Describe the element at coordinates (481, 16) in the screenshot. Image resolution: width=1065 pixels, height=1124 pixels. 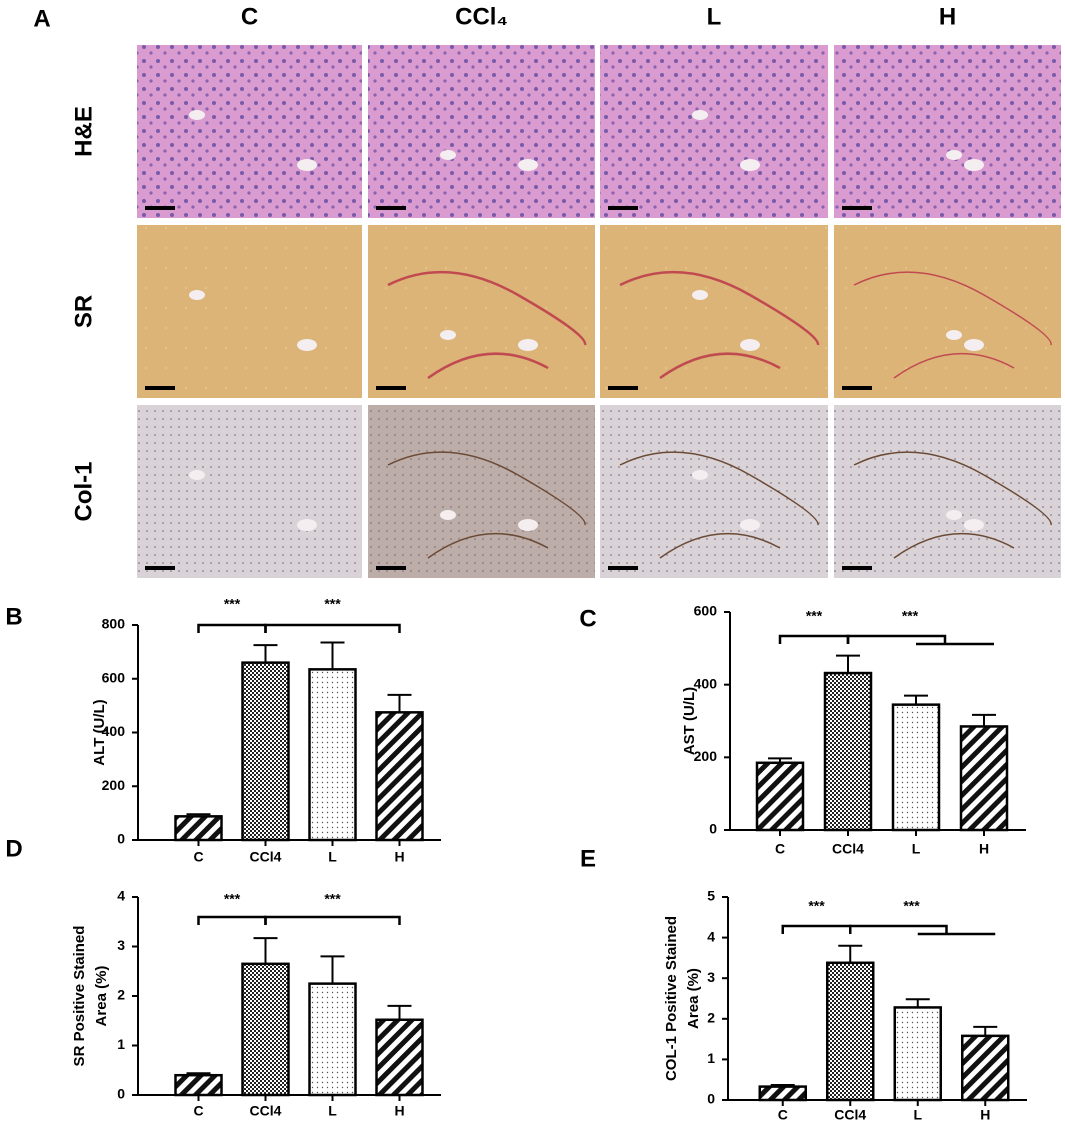
I see `column-label: CCl₄` at that location.